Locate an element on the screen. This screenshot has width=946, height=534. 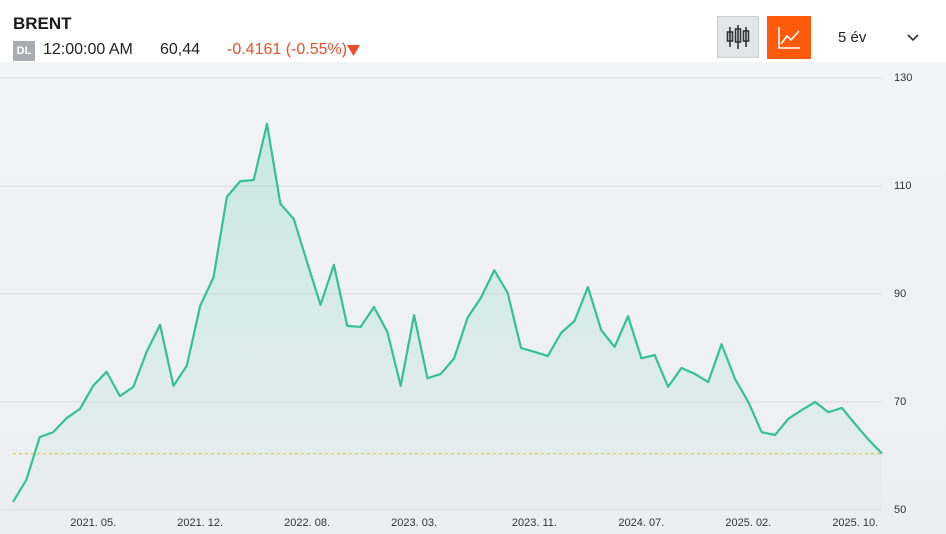
x-tick-label: 2023. 11. is located at coordinates (534, 523).